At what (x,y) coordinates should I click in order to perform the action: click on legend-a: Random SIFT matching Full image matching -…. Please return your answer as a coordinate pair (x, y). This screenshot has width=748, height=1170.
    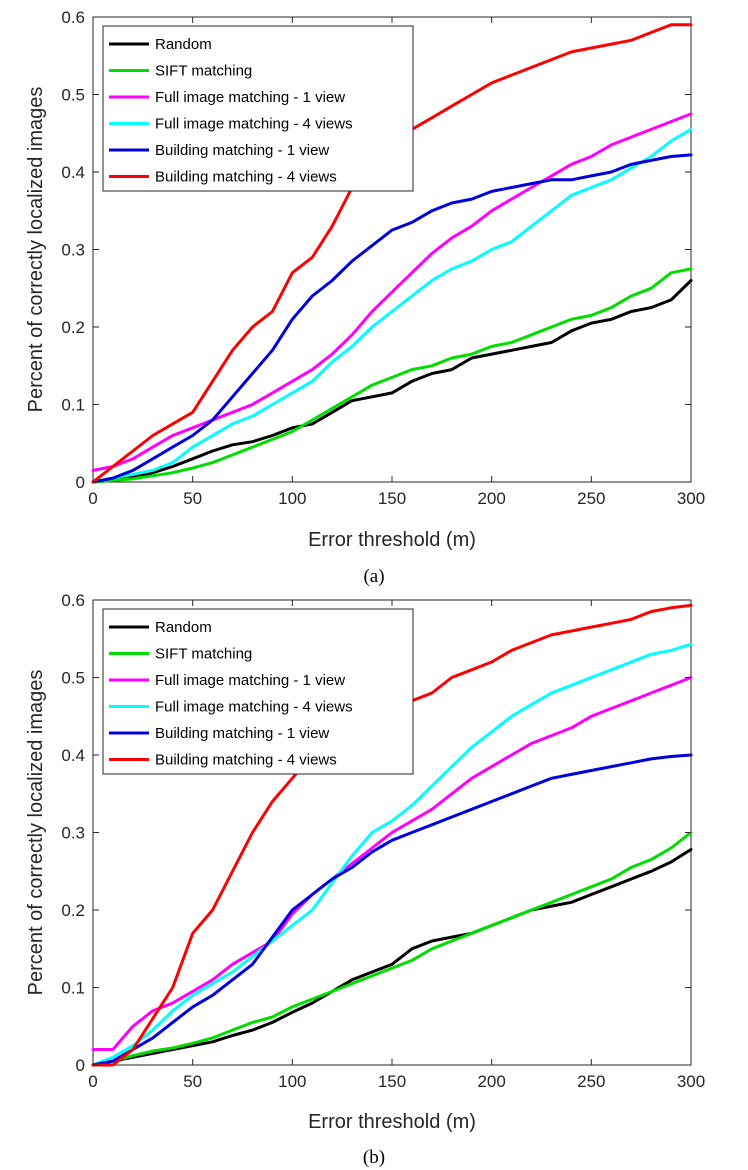
    Looking at the image, I should click on (258, 108).